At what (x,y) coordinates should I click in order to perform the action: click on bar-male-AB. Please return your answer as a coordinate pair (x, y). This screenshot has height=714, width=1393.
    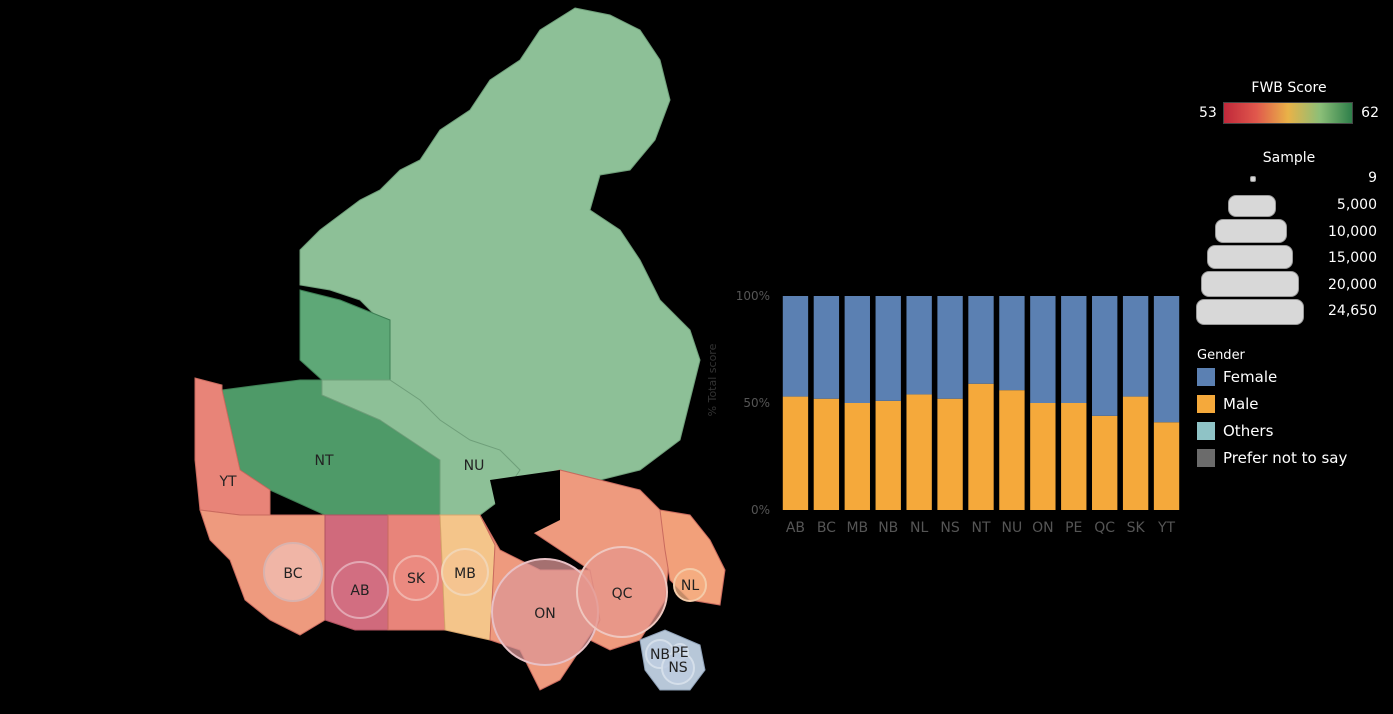
    Looking at the image, I should click on (795, 453).